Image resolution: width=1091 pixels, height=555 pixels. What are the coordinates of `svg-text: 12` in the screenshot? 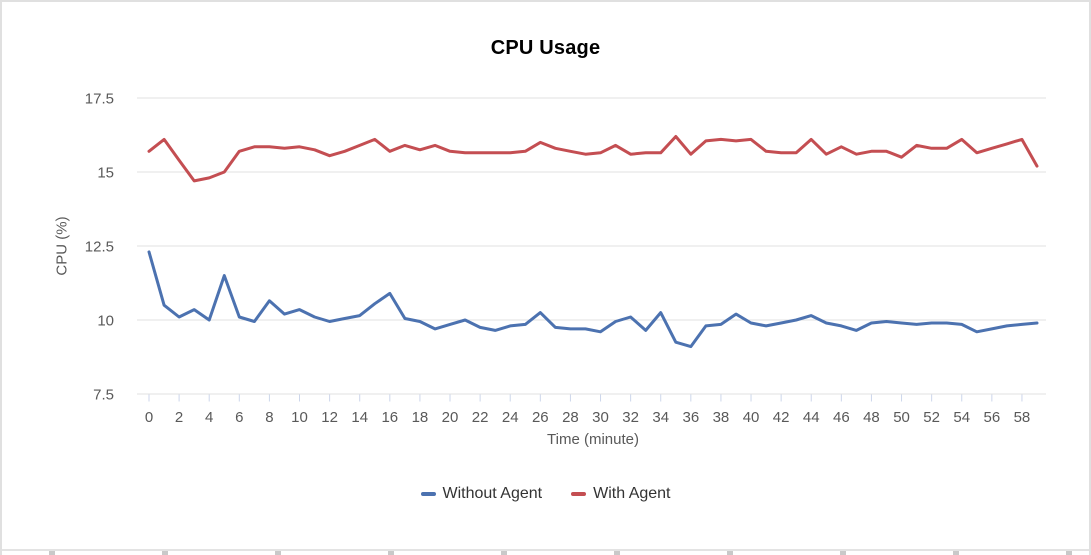 It's located at (329, 417).